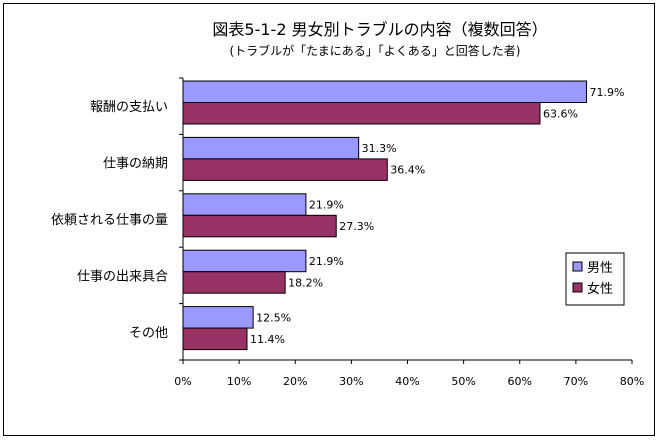 The image size is (660, 441). I want to click on data-label: 63.6%, so click(560, 113).